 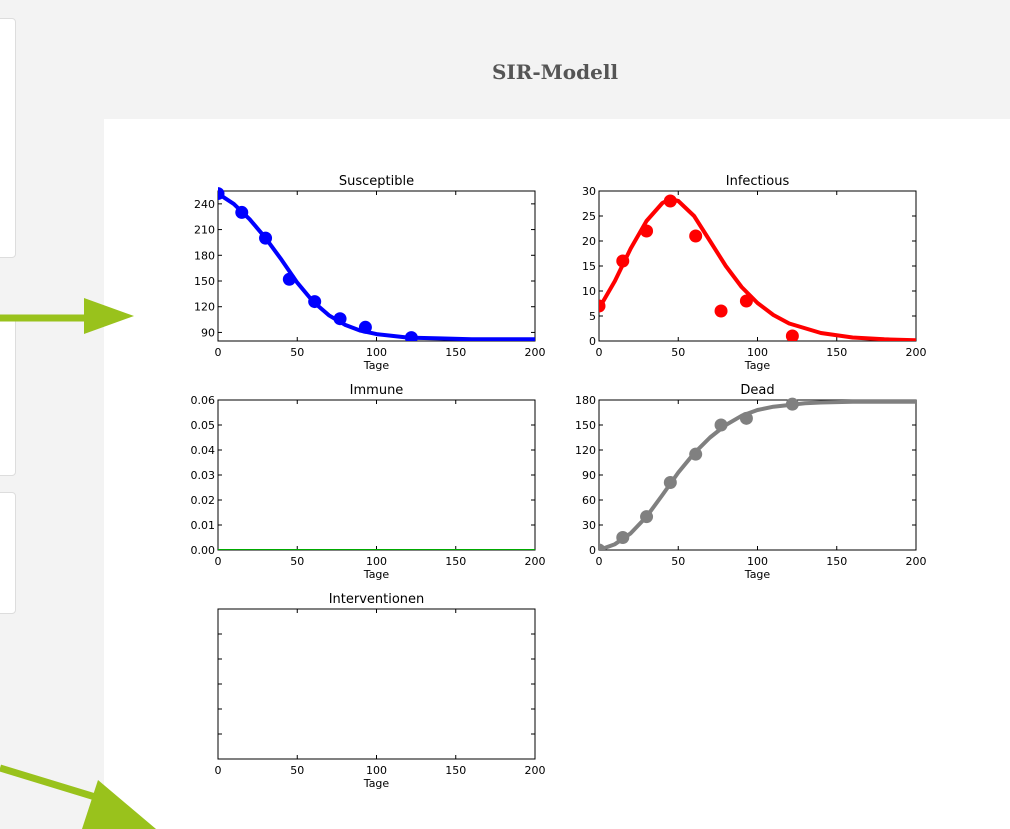 What do you see at coordinates (757, 390) in the screenshot?
I see `chart-title: Dead` at bounding box center [757, 390].